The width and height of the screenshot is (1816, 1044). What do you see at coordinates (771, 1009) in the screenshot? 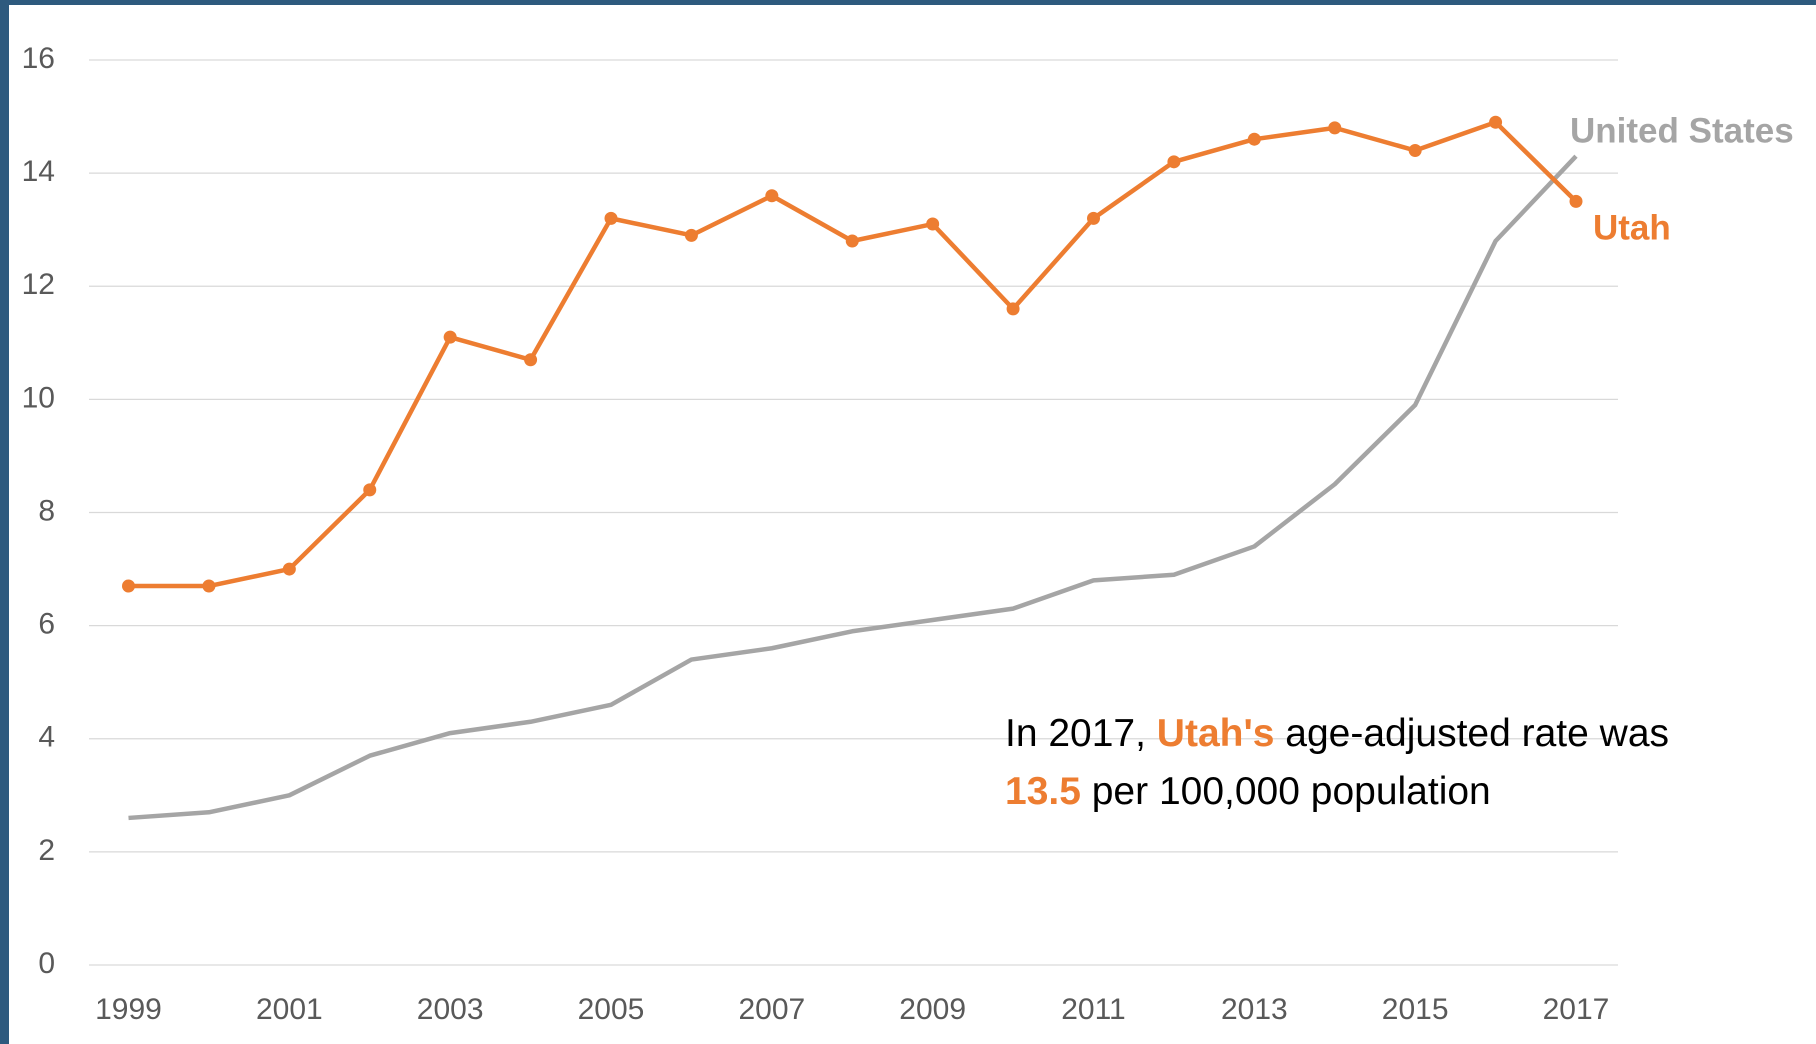
I see `x-tick-label: 2007` at bounding box center [771, 1009].